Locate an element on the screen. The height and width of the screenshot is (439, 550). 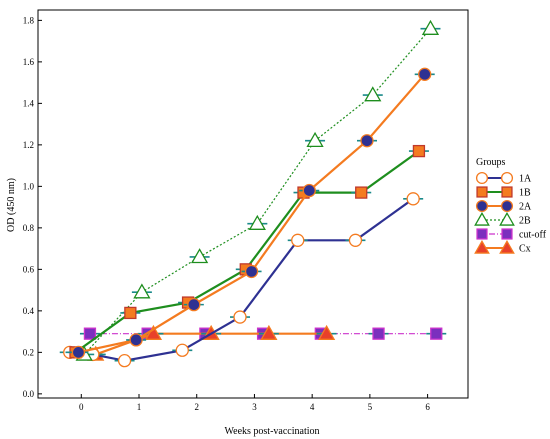
y-tick-label: 0.8 is located at coordinates (29, 228).